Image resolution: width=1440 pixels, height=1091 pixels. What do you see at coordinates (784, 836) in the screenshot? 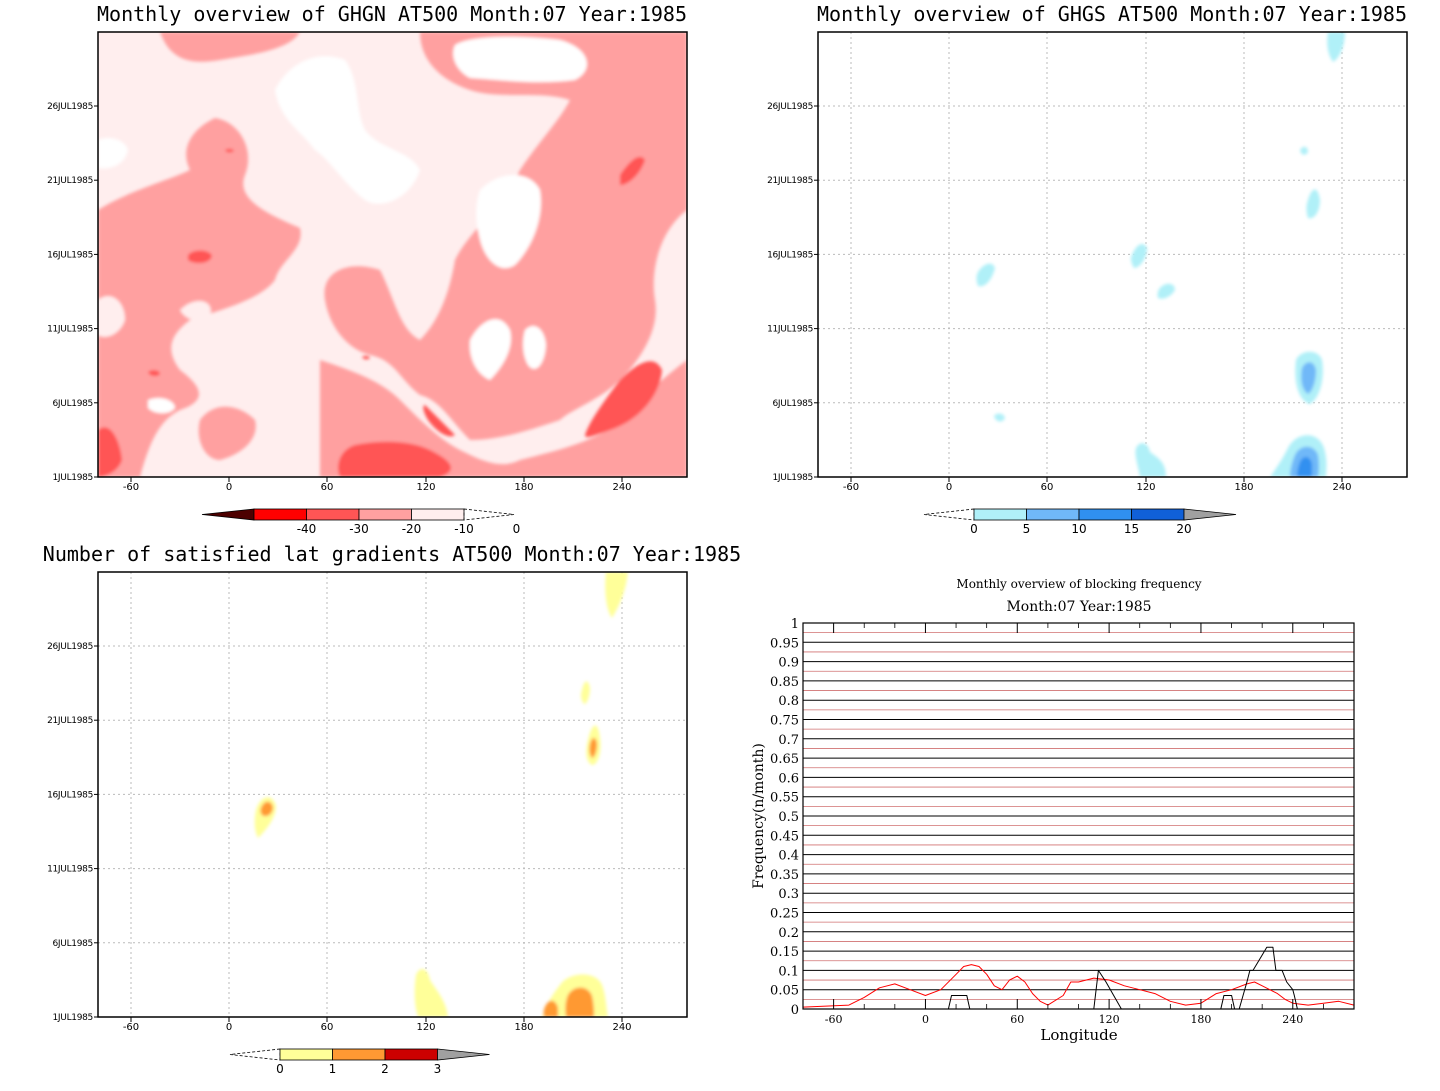
I see `y-tick-label: 0.45` at bounding box center [784, 836].